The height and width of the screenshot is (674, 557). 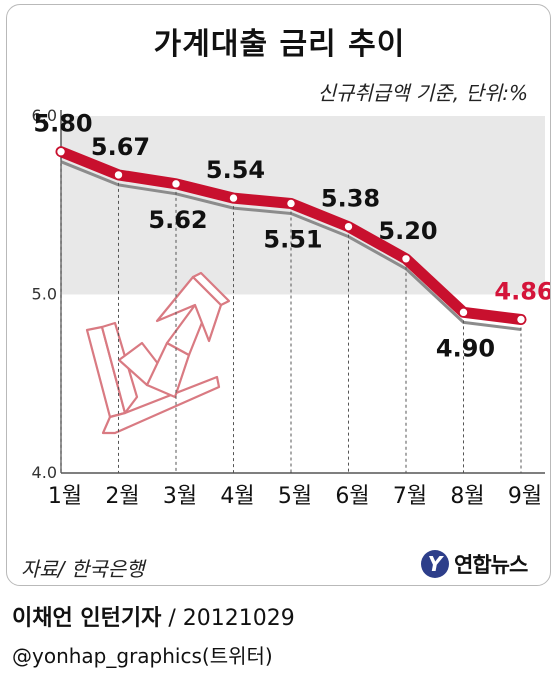 I want to click on credit-line: 이채언 인턴기자 / 20121029, so click(x=153, y=616).